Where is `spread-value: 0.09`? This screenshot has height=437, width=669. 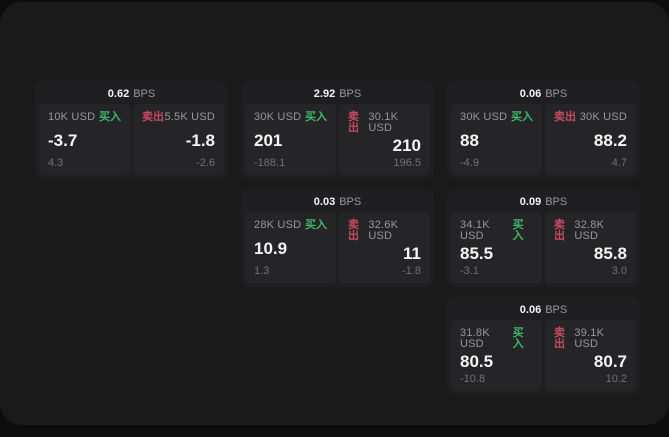 spread-value: 0.09 is located at coordinates (530, 202).